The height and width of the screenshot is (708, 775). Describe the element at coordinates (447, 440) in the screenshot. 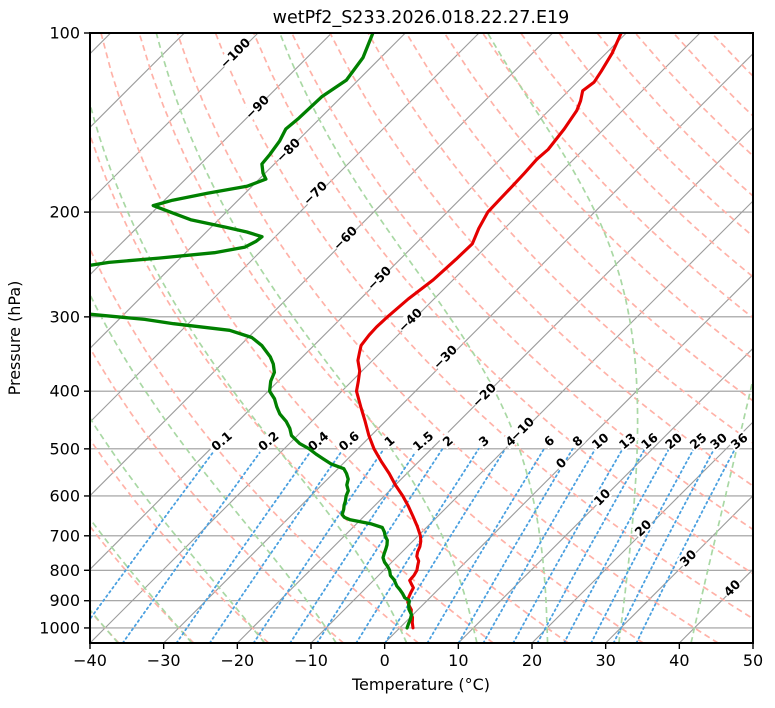

I see `mixing-ratio-label: 2` at that location.